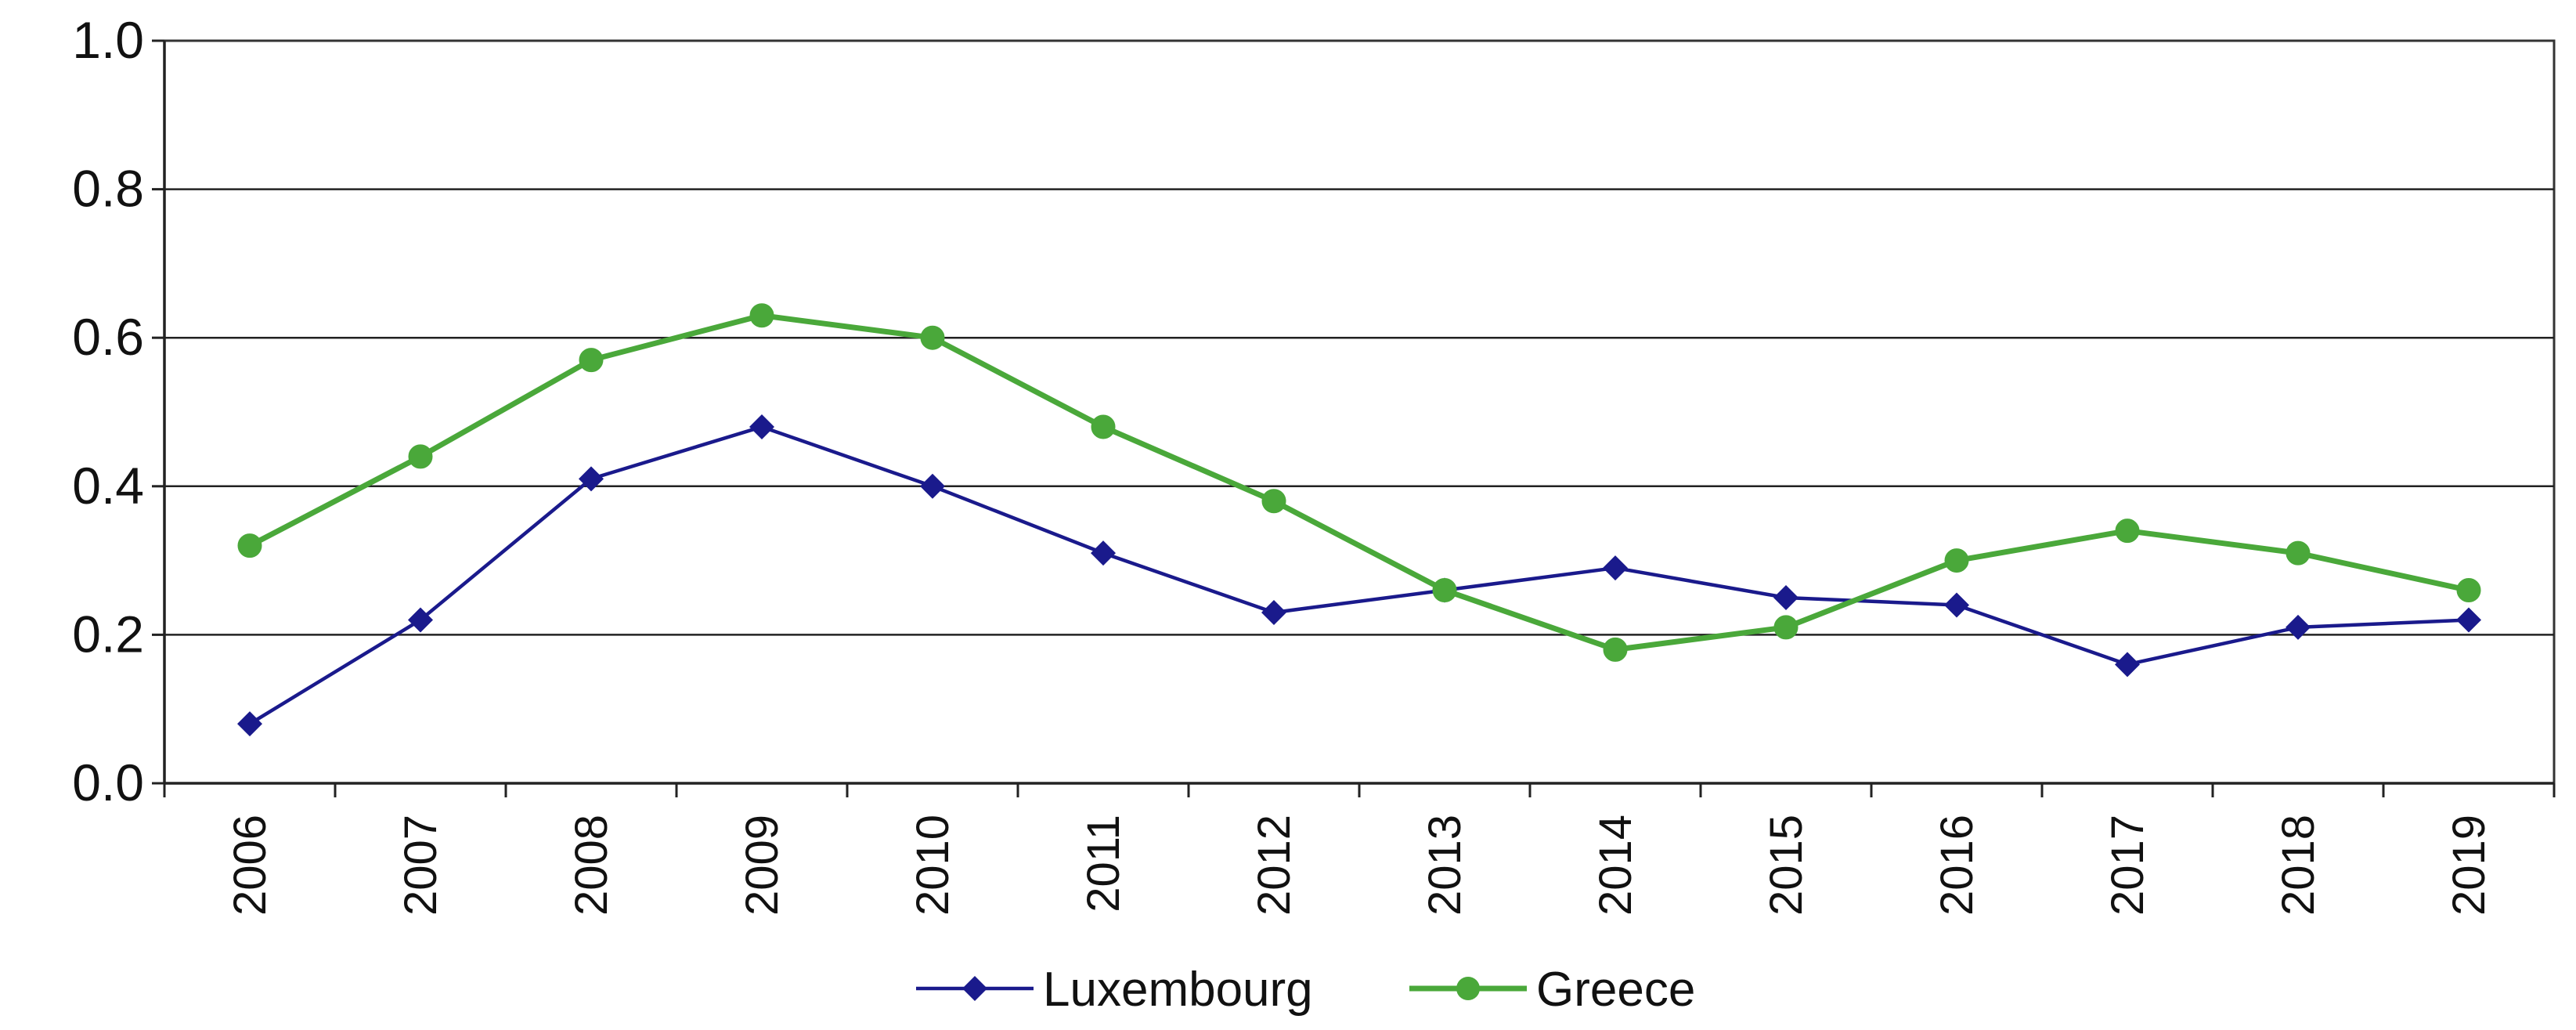 The image size is (2576, 1030). What do you see at coordinates (2469, 865) in the screenshot?
I see `x-tick-label: 2019` at bounding box center [2469, 865].